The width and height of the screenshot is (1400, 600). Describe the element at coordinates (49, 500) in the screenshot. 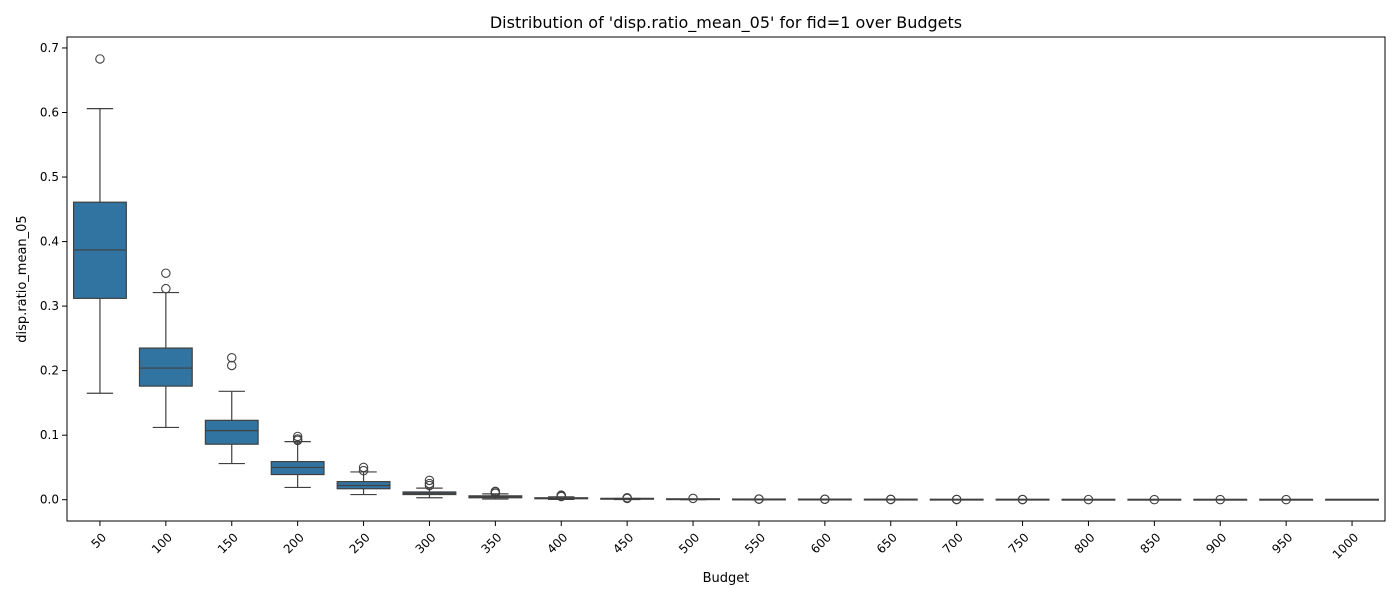

I see `y-tick-label: 0.0` at that location.